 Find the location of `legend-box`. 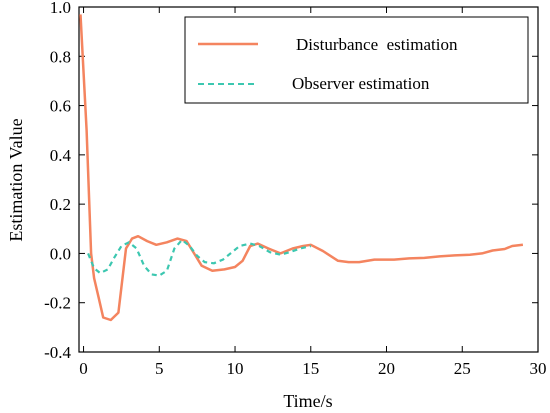

legend-box is located at coordinates (356, 60).